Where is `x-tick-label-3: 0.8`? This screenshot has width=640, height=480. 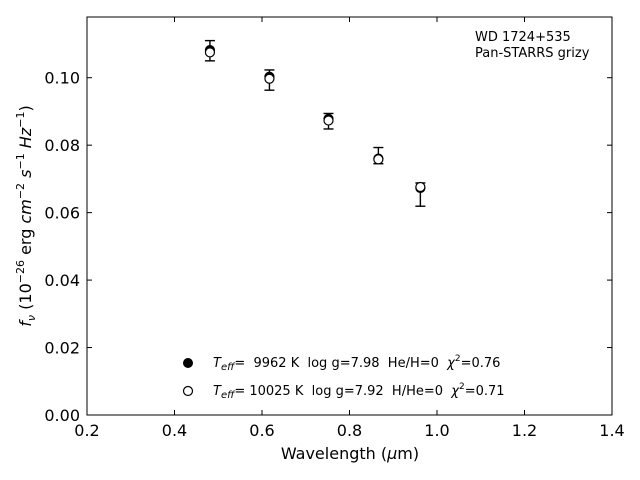 x-tick-label-3: 0.8 is located at coordinates (349, 430).